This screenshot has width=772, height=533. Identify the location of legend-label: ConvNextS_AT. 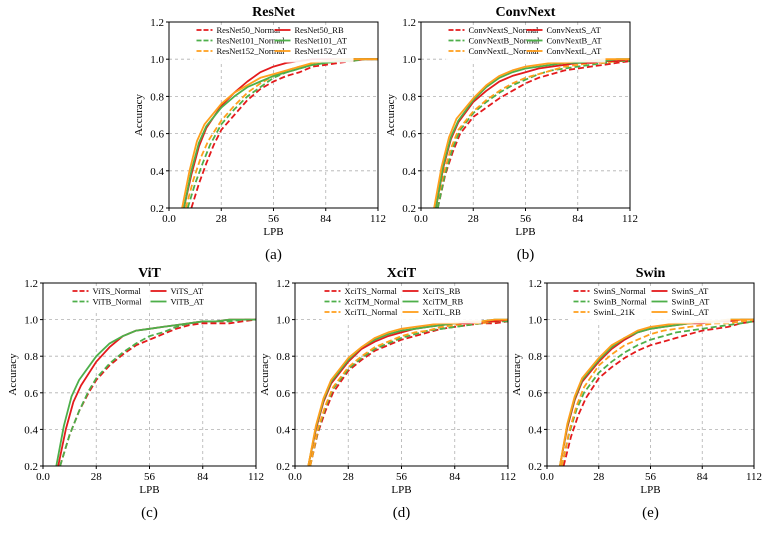
(574, 30).